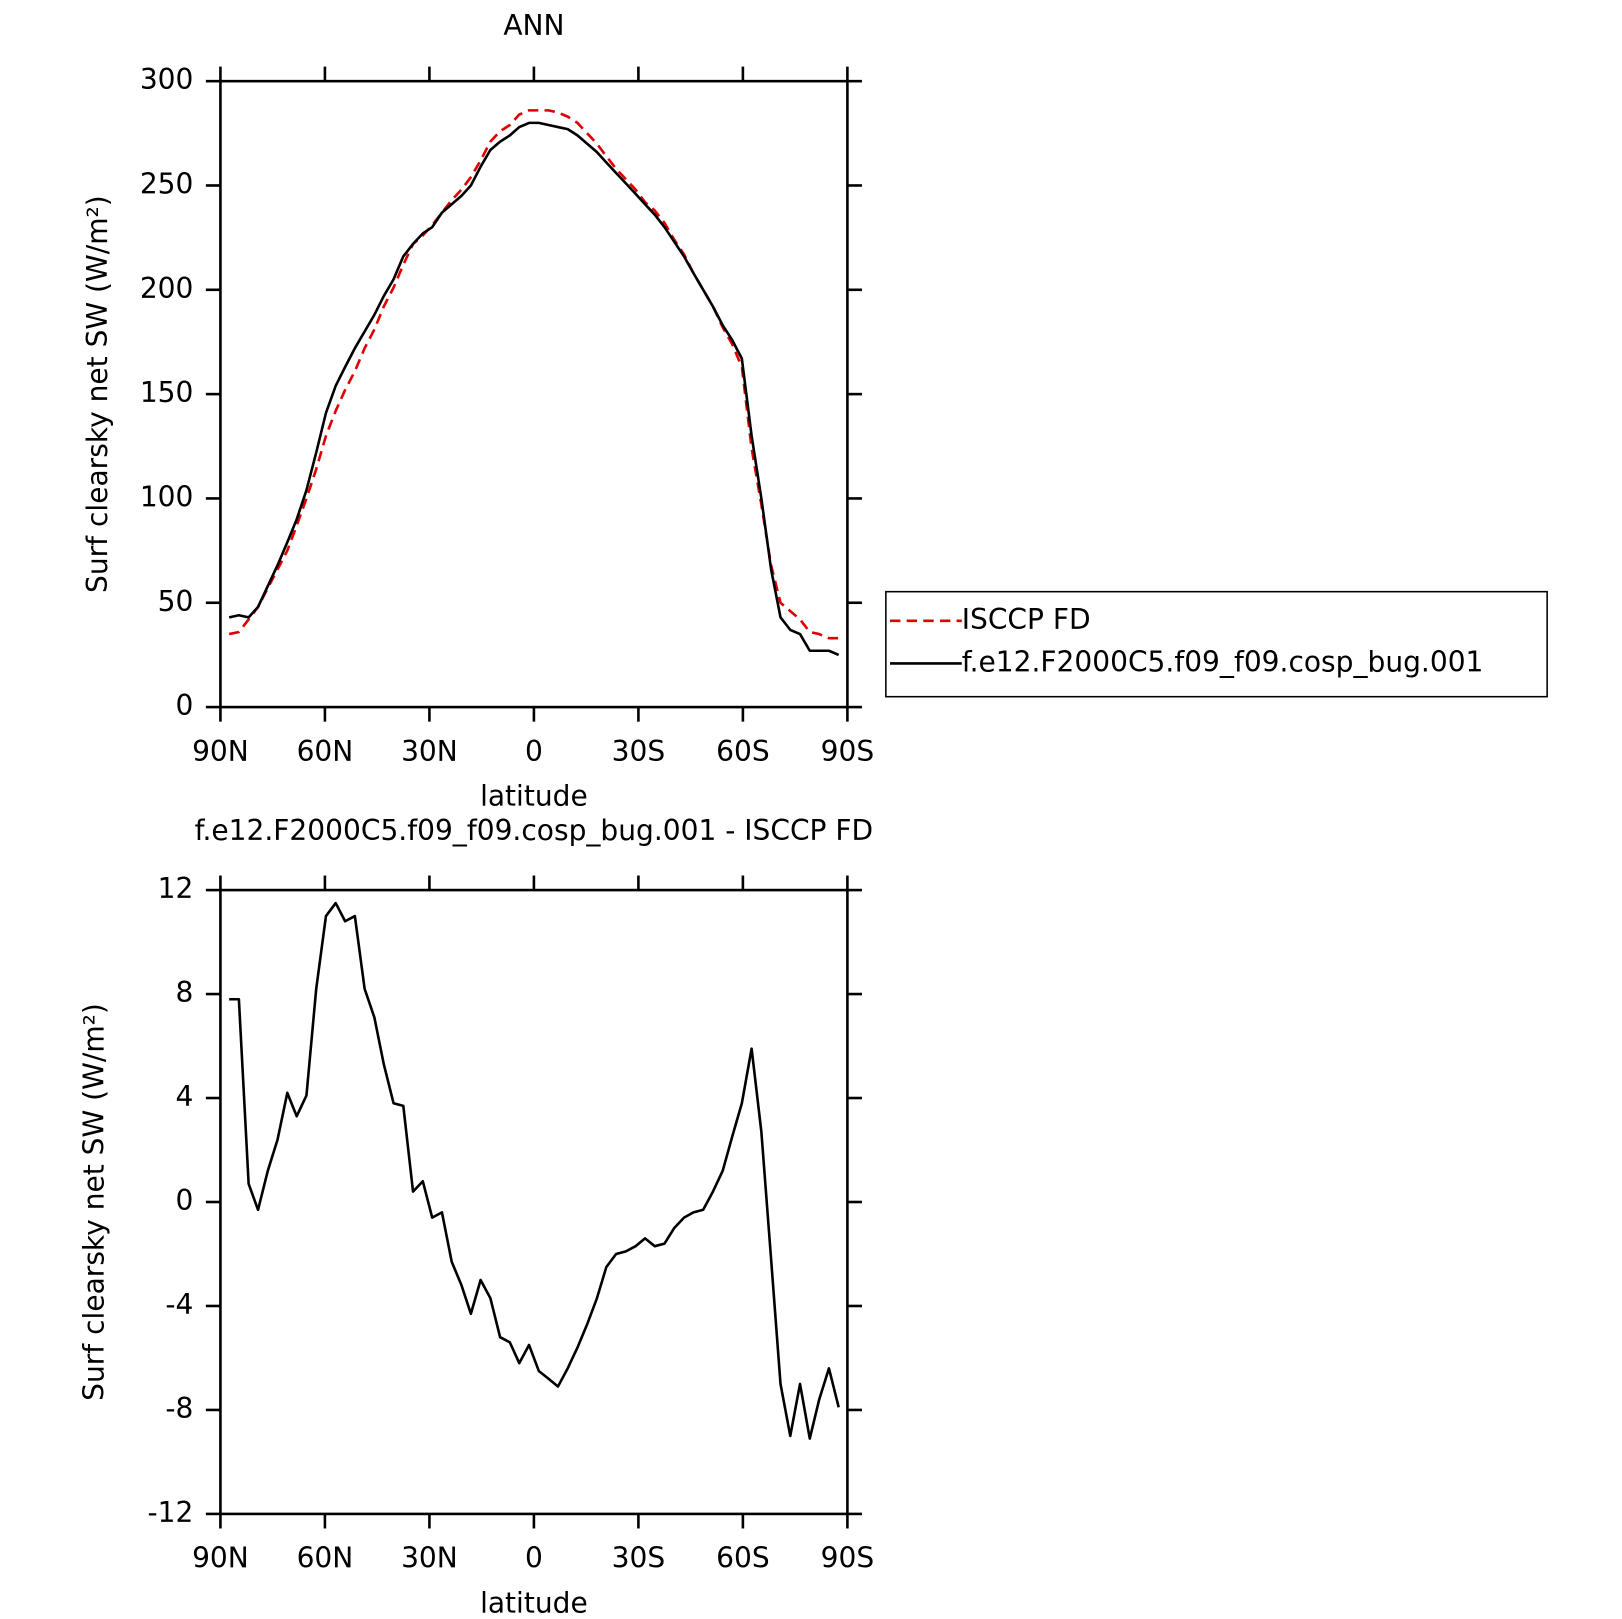 This screenshot has width=1622, height=1619. Describe the element at coordinates (171, 1512) in the screenshot. I see `y-tick-label: -12` at that location.